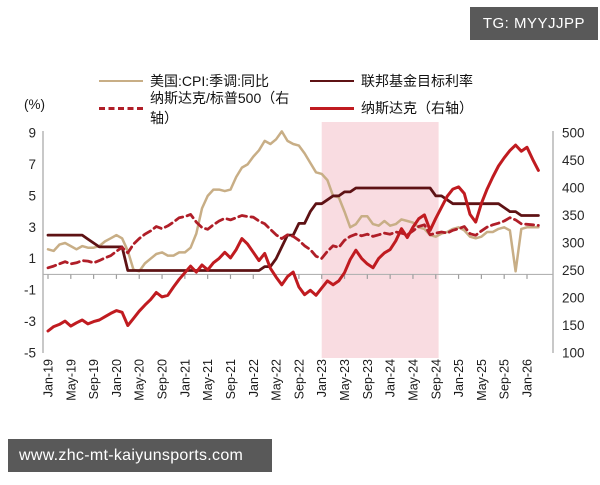  What do you see at coordinates (71, 380) in the screenshot?
I see `x-axis-tick-label: May-19` at bounding box center [71, 380].